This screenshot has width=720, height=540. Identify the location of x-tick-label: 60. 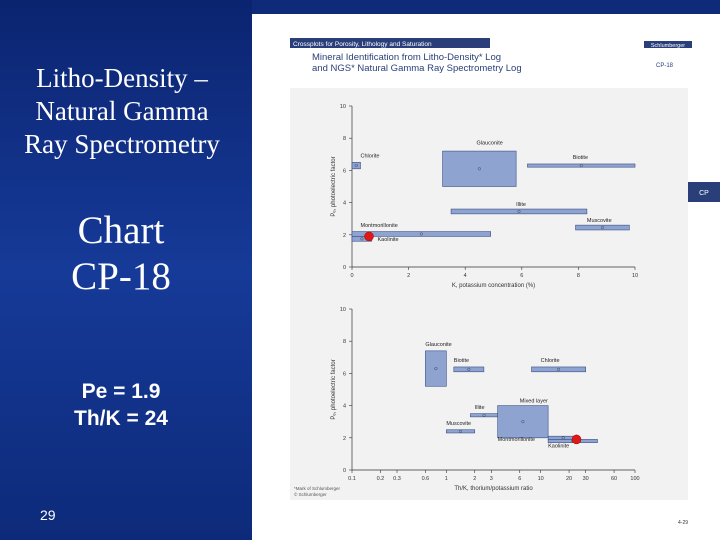
(614, 479).